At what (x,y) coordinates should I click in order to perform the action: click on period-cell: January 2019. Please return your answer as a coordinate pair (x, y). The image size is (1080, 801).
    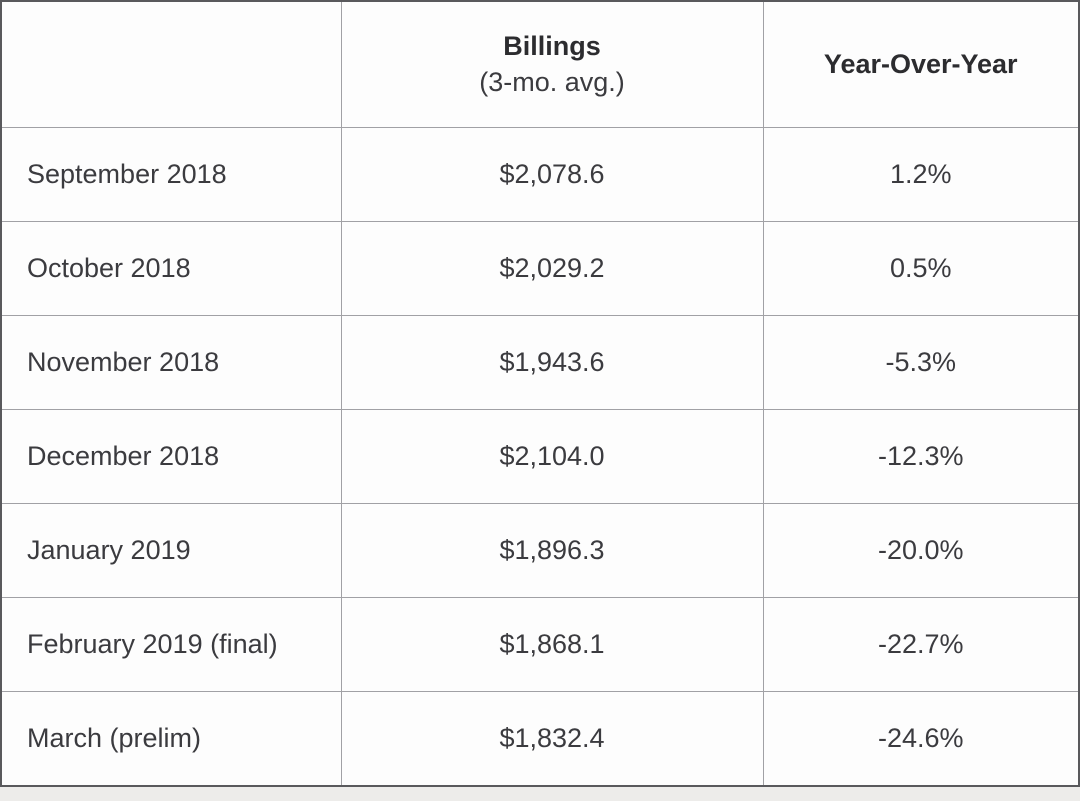
    Looking at the image, I should click on (171, 551).